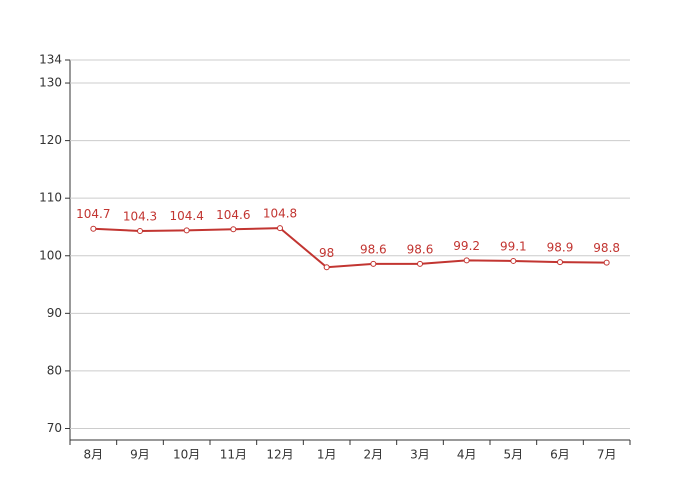  Describe the element at coordinates (54, 313) in the screenshot. I see `y-tick-label: 90` at that location.